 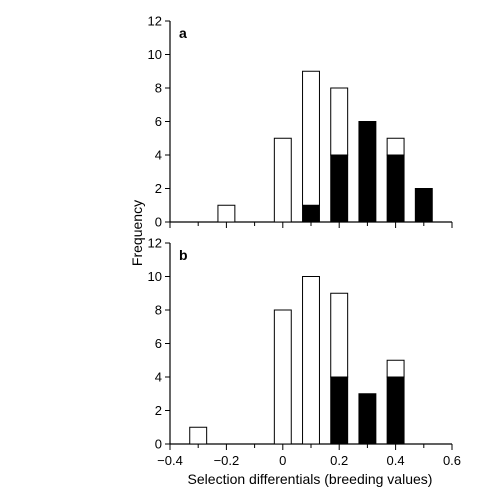 What do you see at coordinates (396, 460) in the screenshot?
I see `x-tick-label: 0.4` at bounding box center [396, 460].